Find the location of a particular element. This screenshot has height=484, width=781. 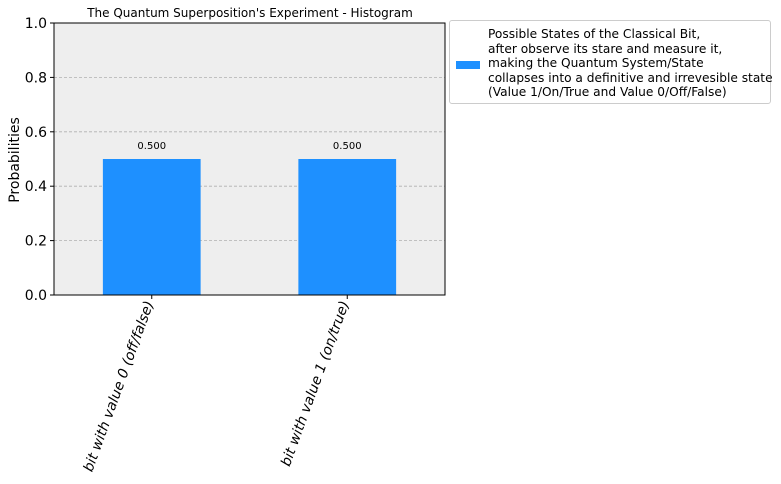

y-tick-label: 0.8 is located at coordinates (36, 78).